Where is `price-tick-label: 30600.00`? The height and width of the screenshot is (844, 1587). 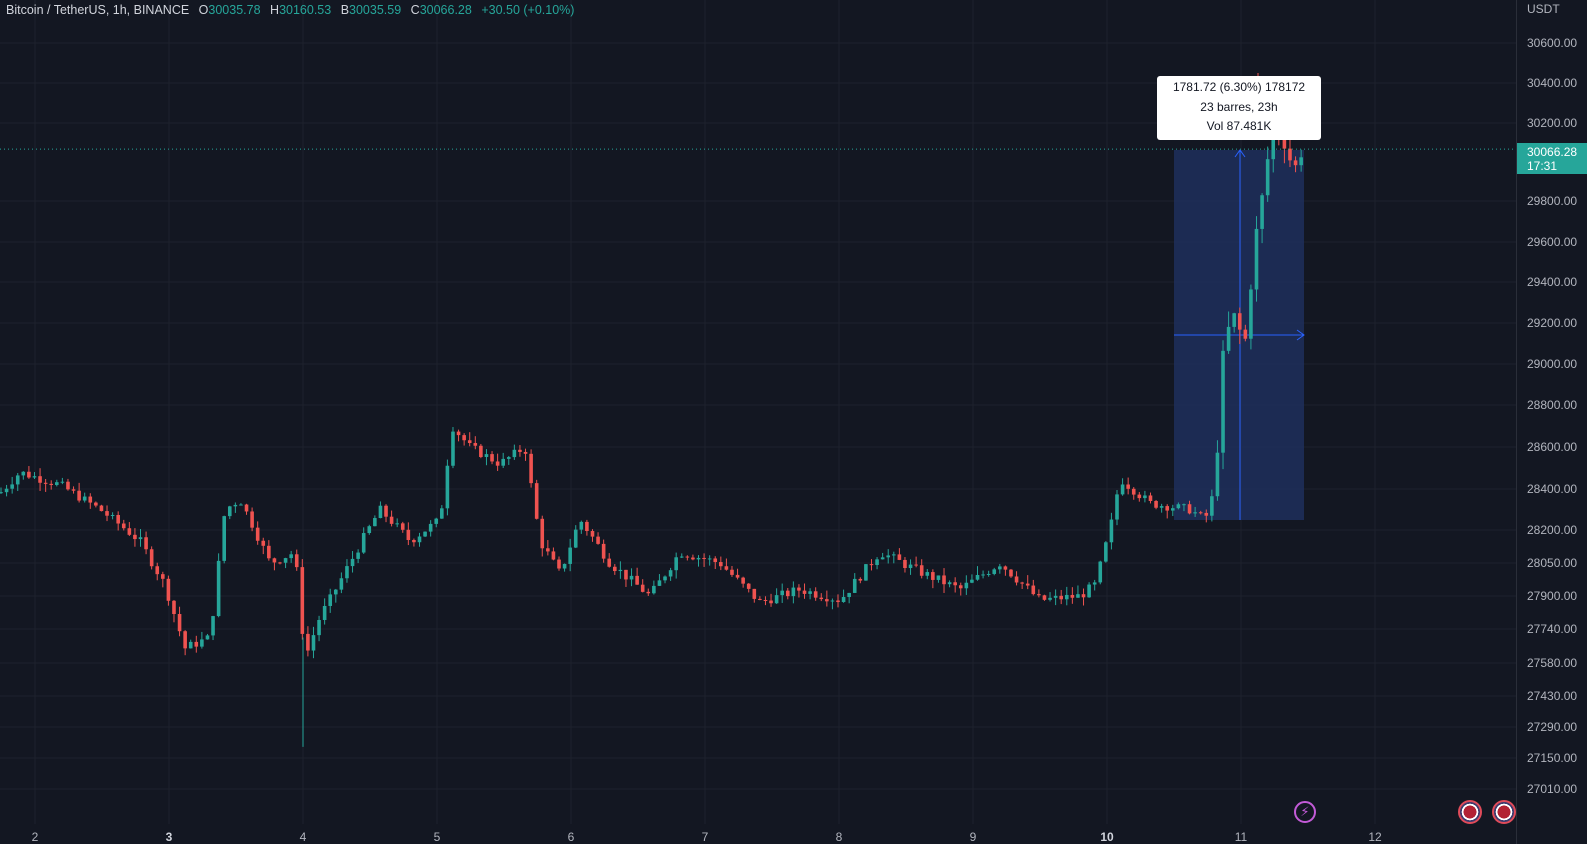
price-tick-label: 30600.00 is located at coordinates (1552, 43).